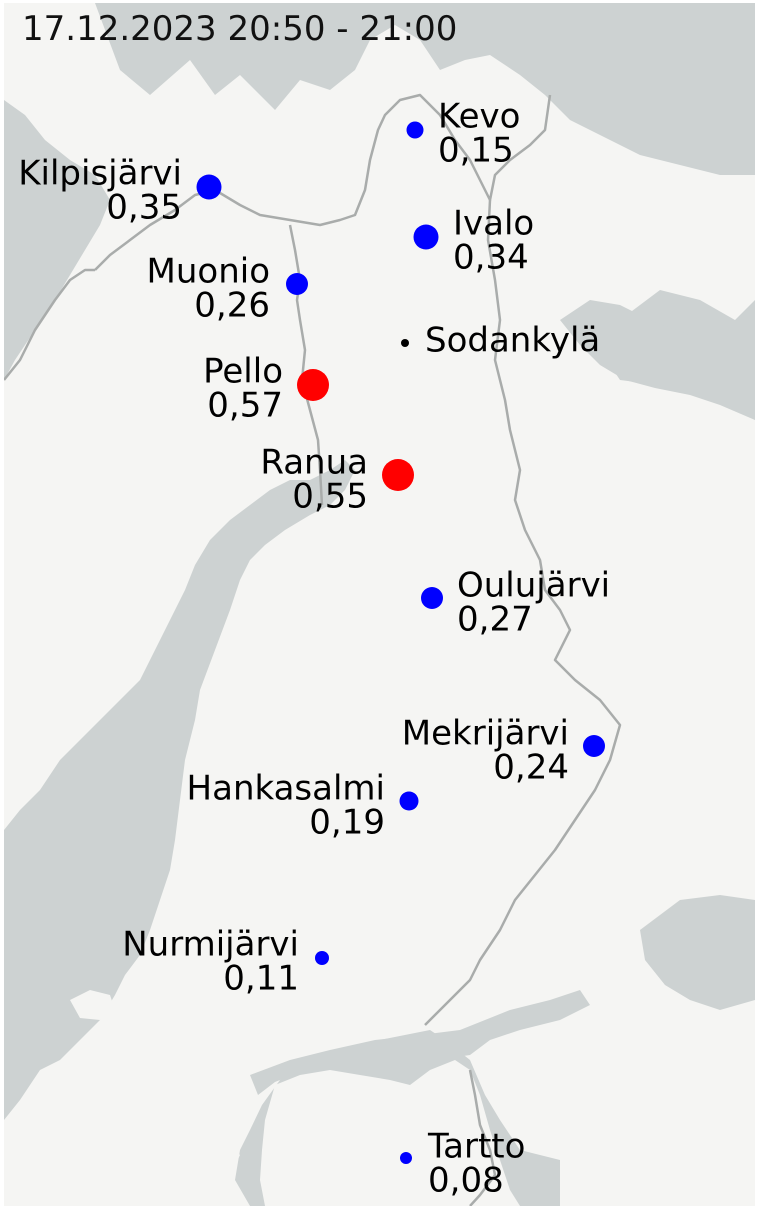  I want to click on station-value-label: 0,08, so click(466, 1181).